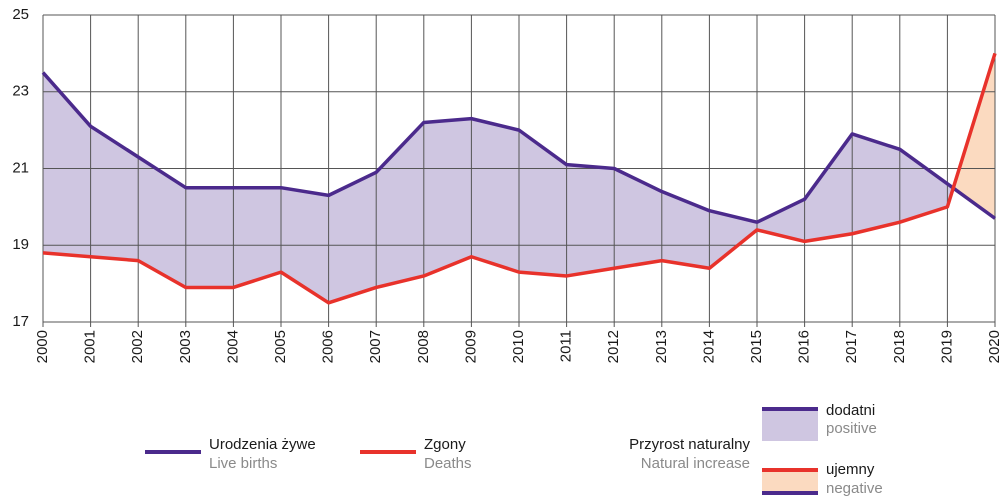 This screenshot has width=1005, height=500. Describe the element at coordinates (695, 463) in the screenshot. I see `legend-title-en: Natural increase` at that location.